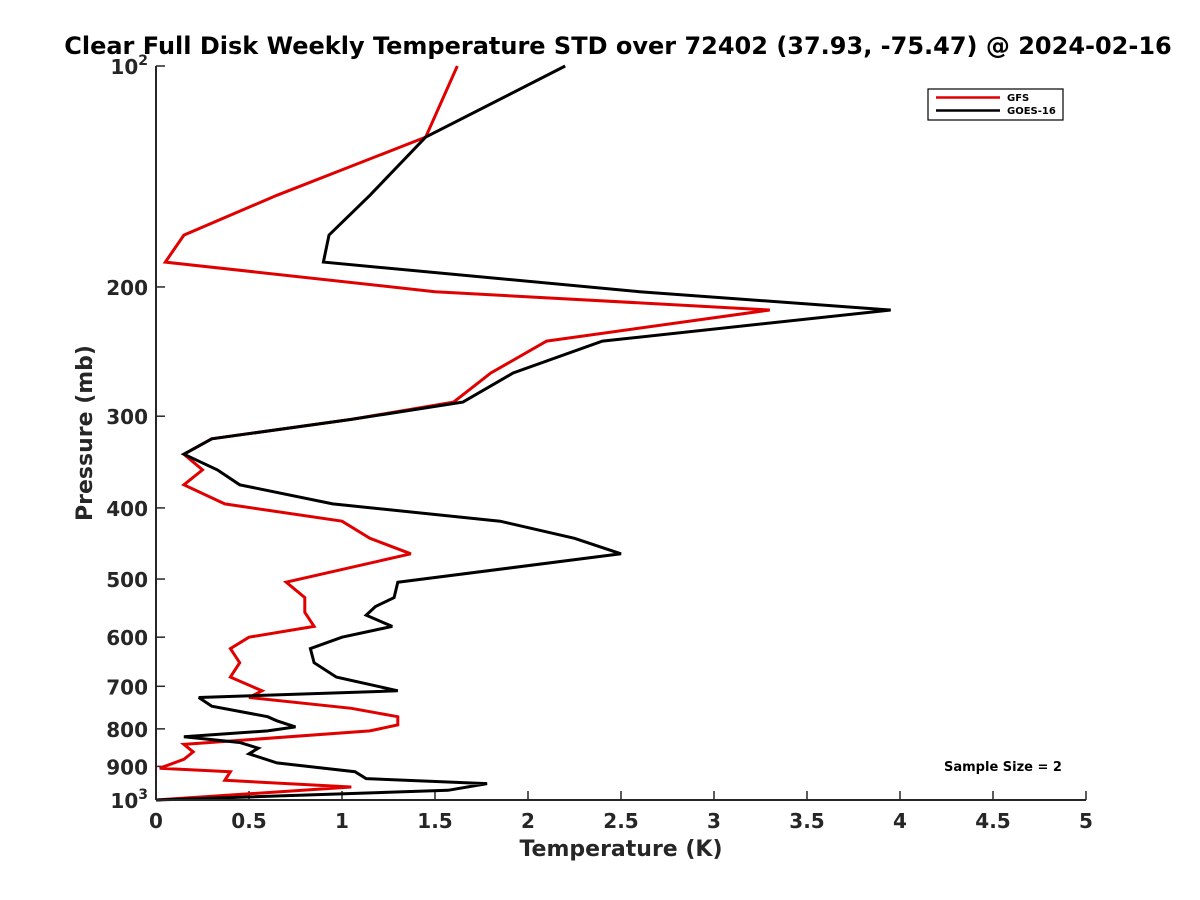 Image resolution: width=1200 pixels, height=900 pixels. I want to click on y-tick-label: 10³, so click(129, 800).